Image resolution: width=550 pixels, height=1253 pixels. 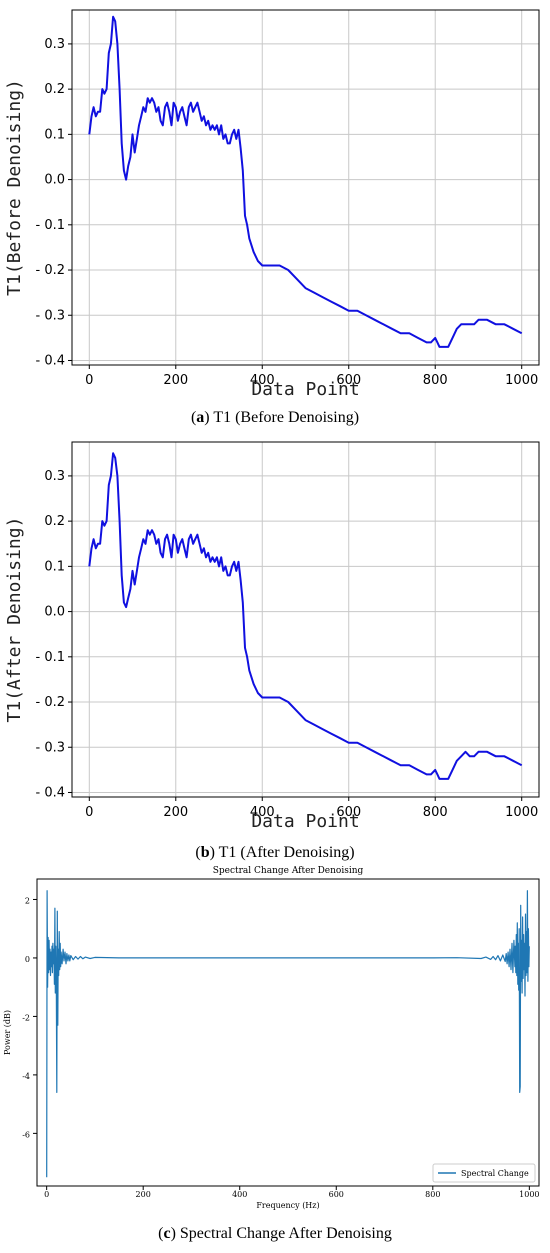 What do you see at coordinates (286, 852) in the screenshot?
I see `caption-b-text: T1 (After Denoising)` at bounding box center [286, 852].